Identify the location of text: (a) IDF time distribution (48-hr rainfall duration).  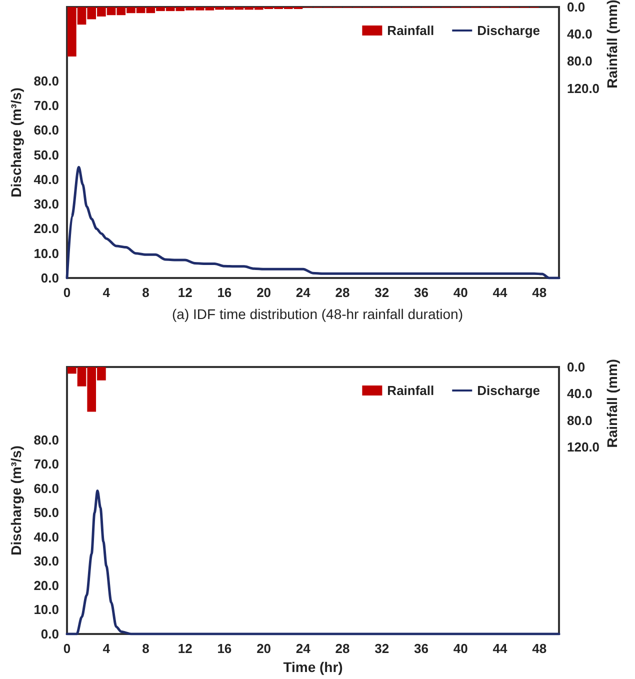
(317, 314).